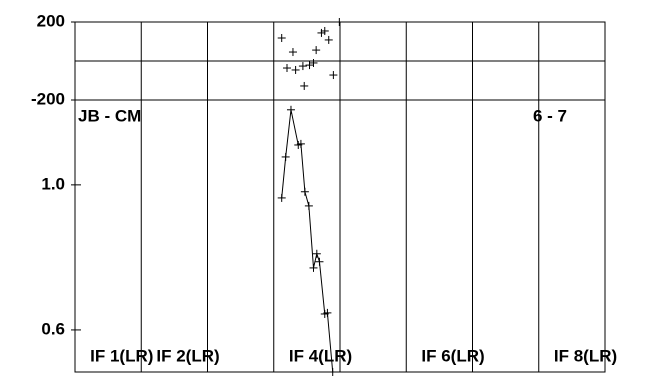 The width and height of the screenshot is (647, 390). Describe the element at coordinates (51, 20) in the screenshot. I see `y-tick-label: 200` at that location.